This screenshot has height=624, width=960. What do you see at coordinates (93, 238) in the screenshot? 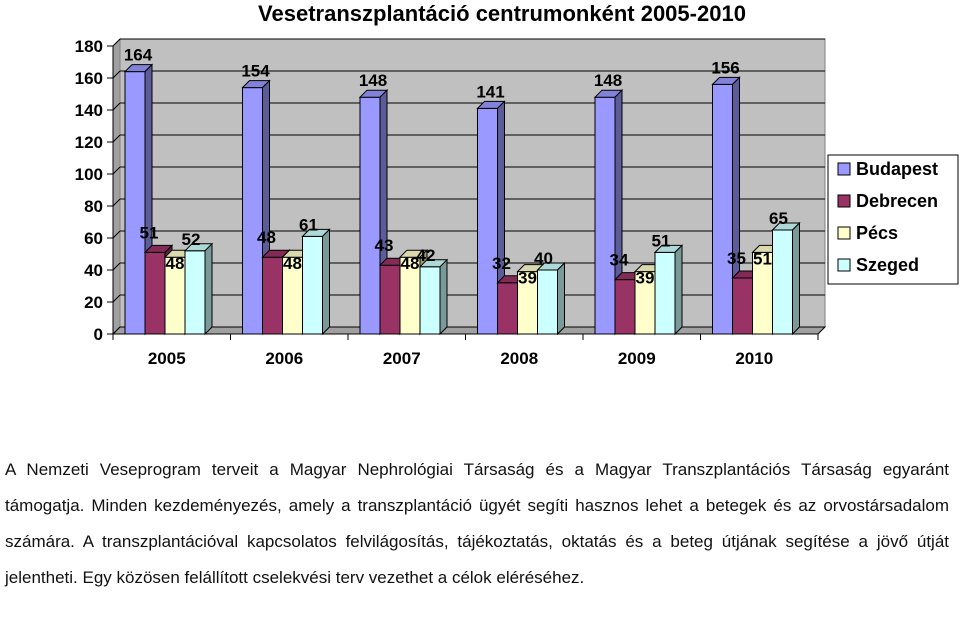
I see `y-tick-label: 60` at bounding box center [93, 238].